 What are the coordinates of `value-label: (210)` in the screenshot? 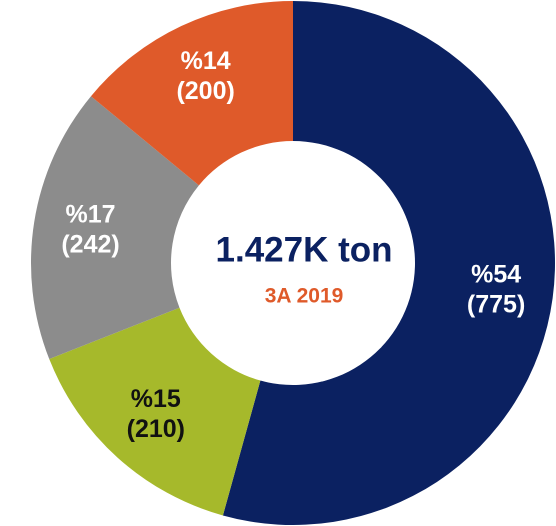 It's located at (156, 429).